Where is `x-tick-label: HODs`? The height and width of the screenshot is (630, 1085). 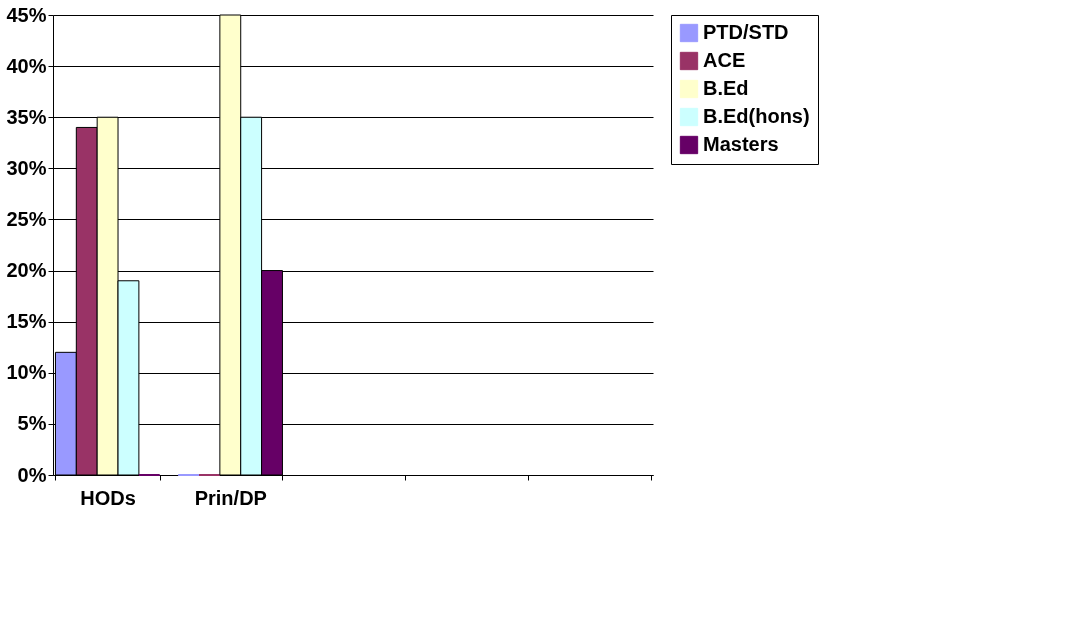 x-tick-label: HODs is located at coordinates (108, 497).